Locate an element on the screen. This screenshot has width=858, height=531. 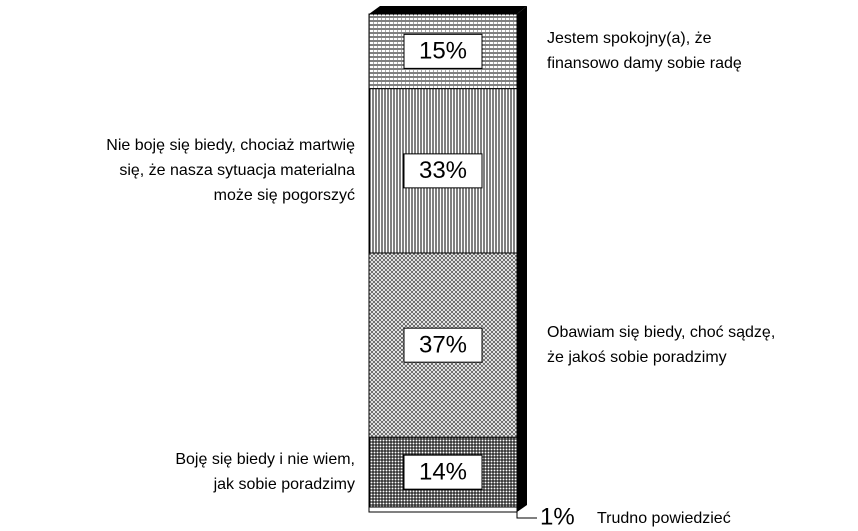
category-label: Jestem spokojny(a), że is located at coordinates (629, 38).